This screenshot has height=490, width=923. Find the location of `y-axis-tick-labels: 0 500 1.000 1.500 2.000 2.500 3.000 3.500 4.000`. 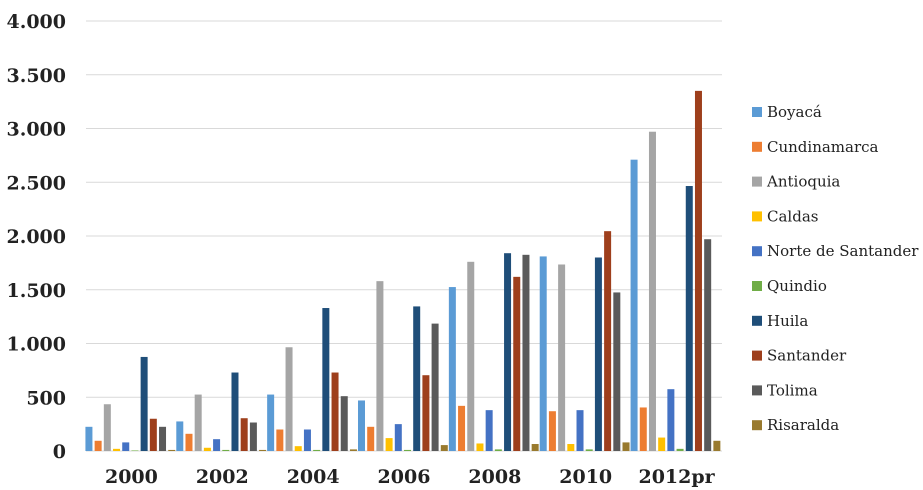

y-axis-tick-labels: 0 500 1.000 1.500 2.000 2.500 3.000 3.500 4.000 is located at coordinates (37, 237).